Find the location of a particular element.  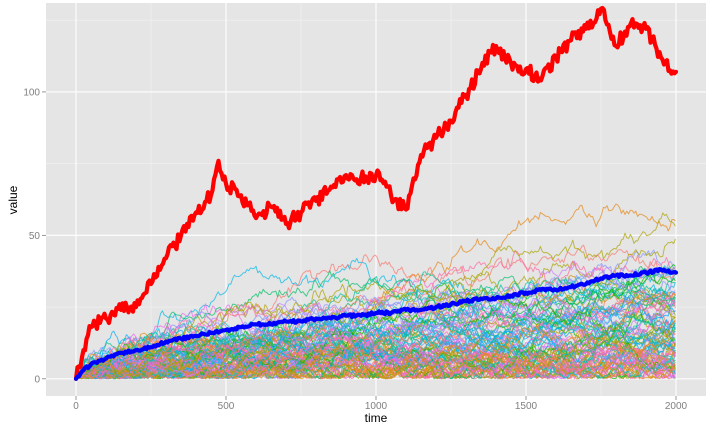

x-axis-title: time is located at coordinates (376, 418).